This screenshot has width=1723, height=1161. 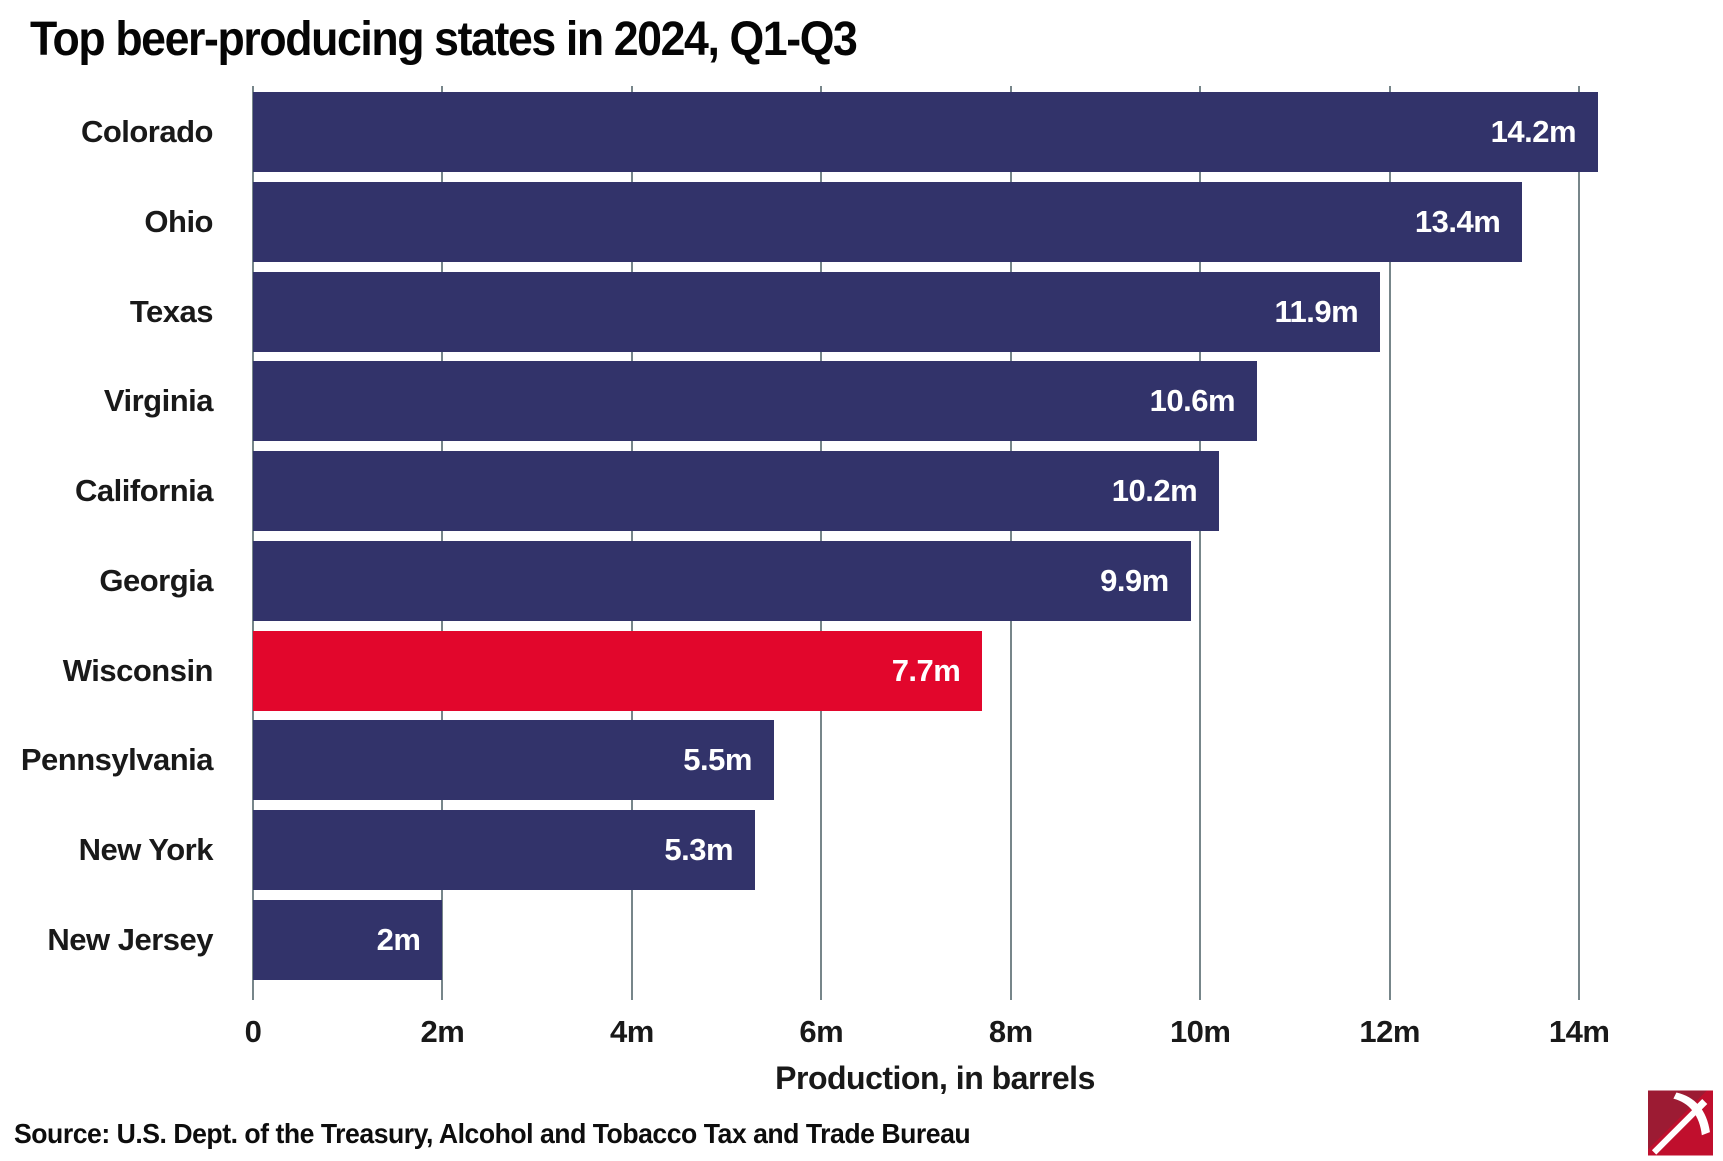 I want to click on value-label: 13.4m, so click(x=1457, y=221).